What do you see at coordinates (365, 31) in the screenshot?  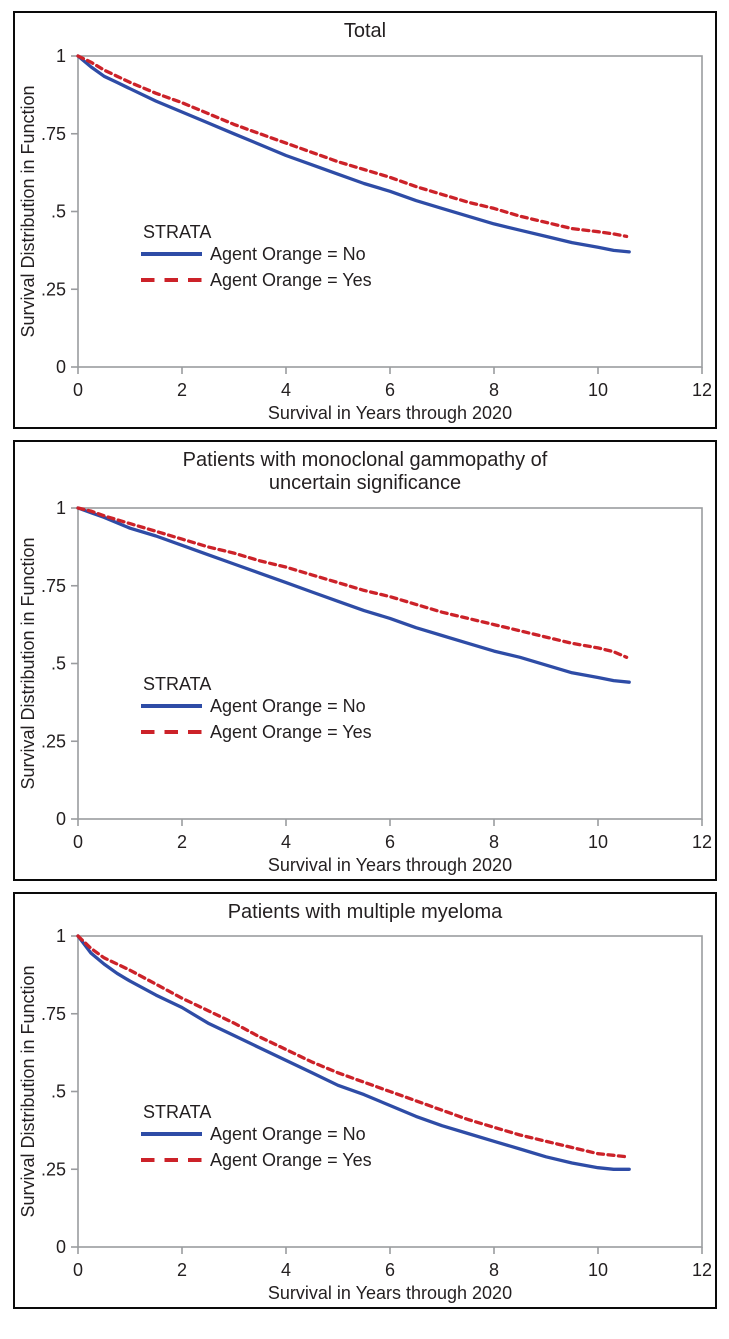 I see `chart-title-total: Total` at bounding box center [365, 31].